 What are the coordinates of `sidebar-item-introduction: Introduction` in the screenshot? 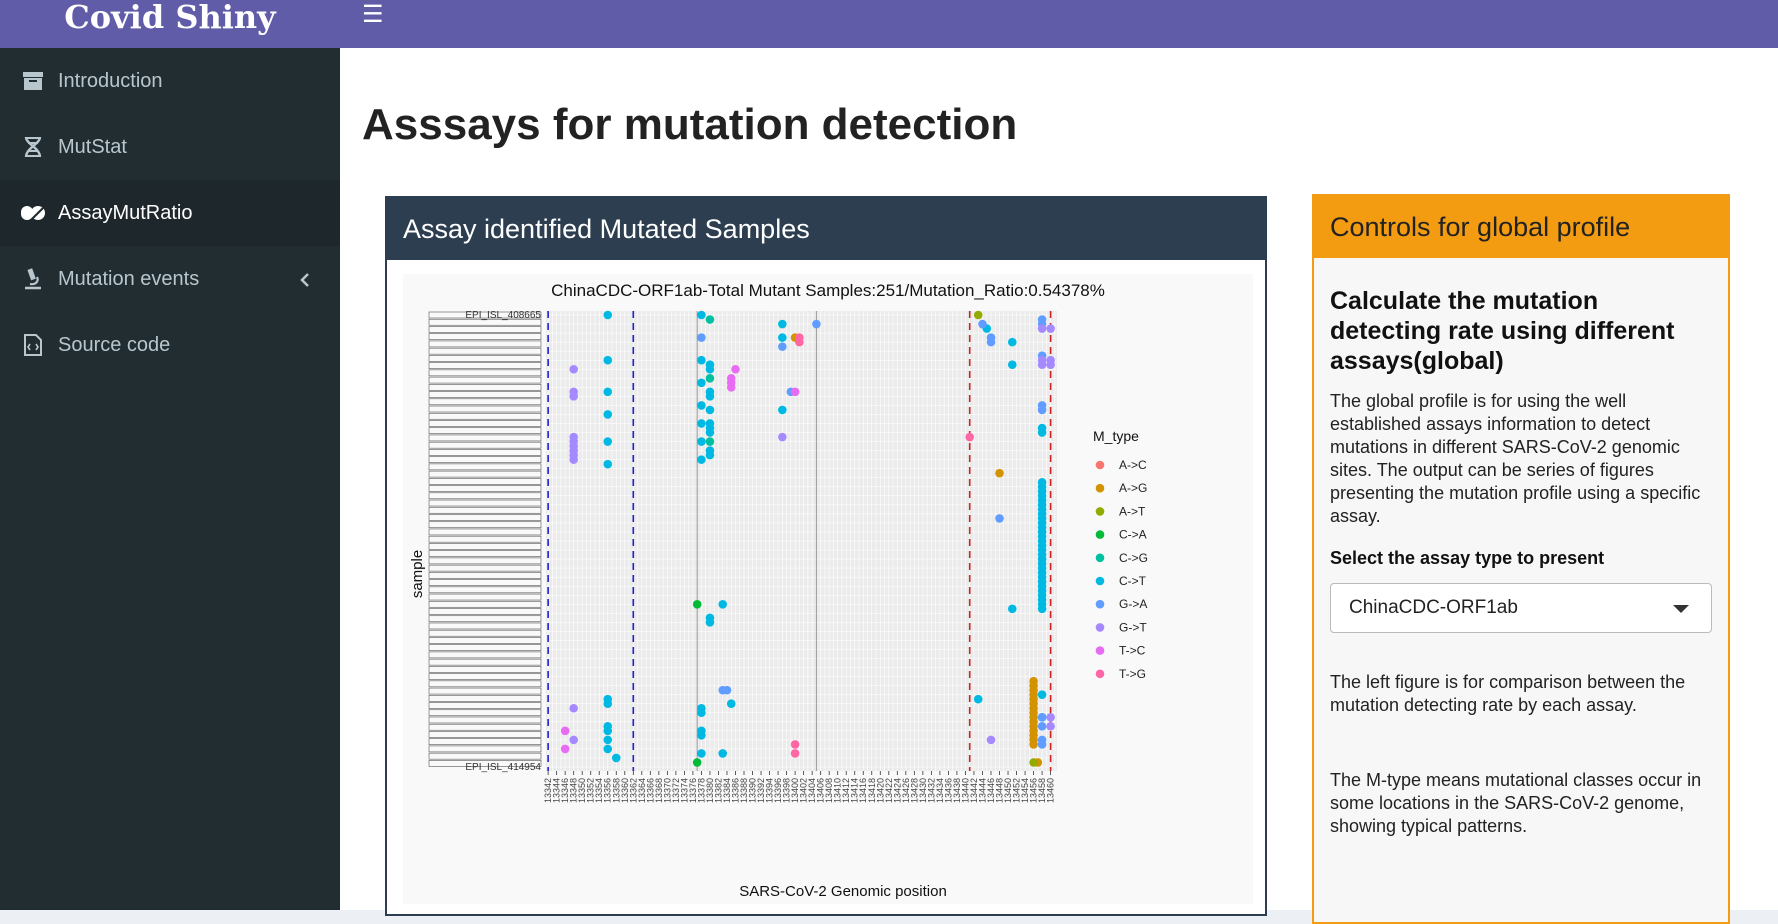 It's located at (170, 81).